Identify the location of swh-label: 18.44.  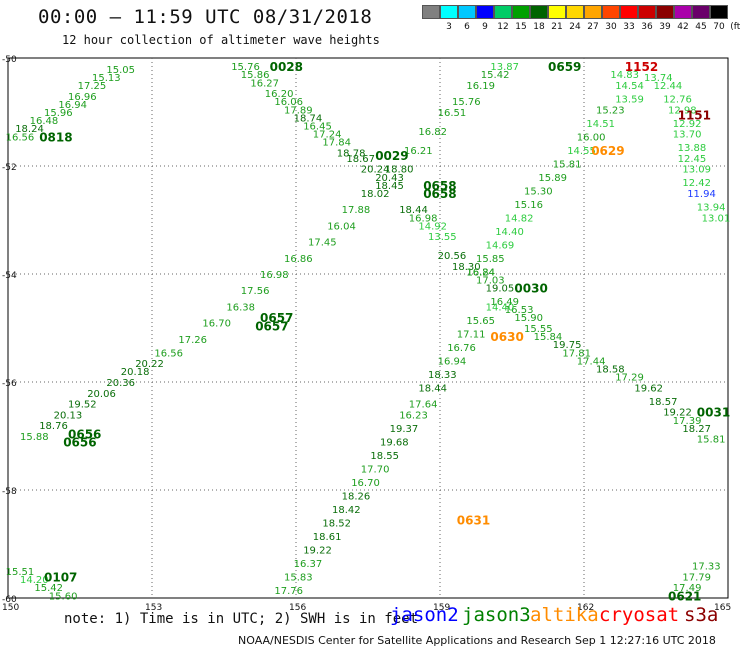
(432, 388).